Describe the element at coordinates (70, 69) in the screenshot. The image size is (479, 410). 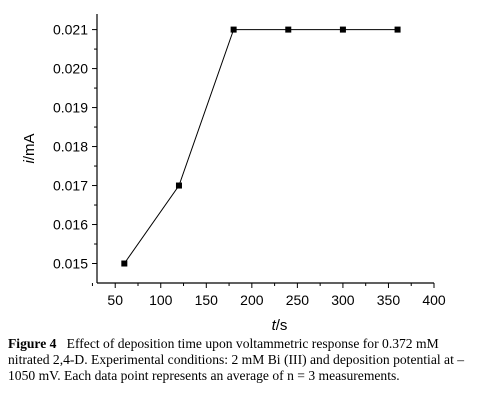
I see `y-tick-label: 0.020` at that location.